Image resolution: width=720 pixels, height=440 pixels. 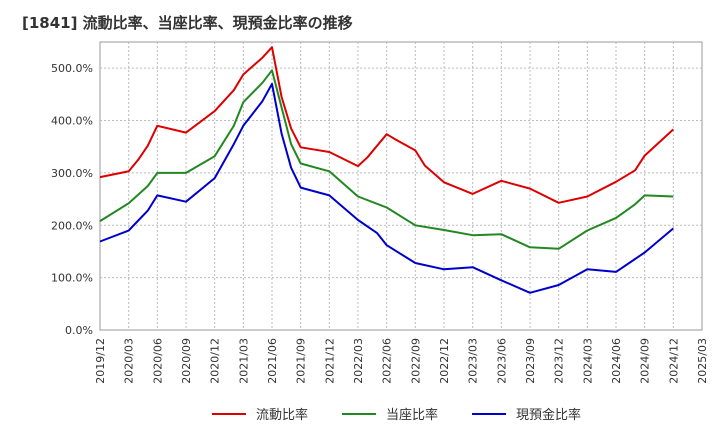 I want to click on x-tick-label: 2024/09, so click(x=645, y=361).